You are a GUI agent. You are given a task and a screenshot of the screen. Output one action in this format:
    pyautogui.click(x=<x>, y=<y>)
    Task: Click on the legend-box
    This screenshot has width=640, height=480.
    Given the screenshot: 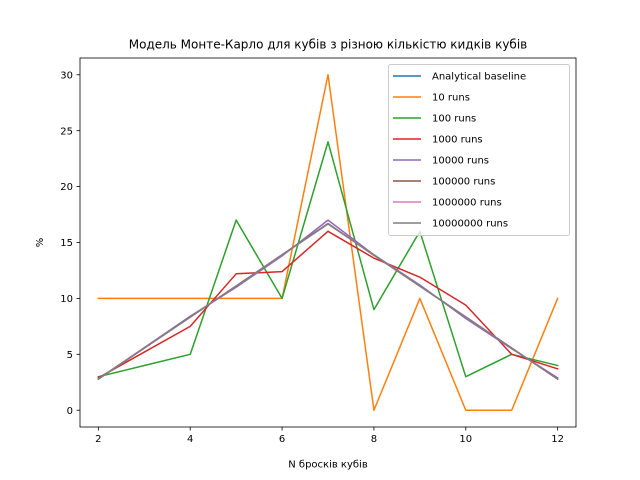 What is the action you would take?
    pyautogui.click(x=479, y=150)
    